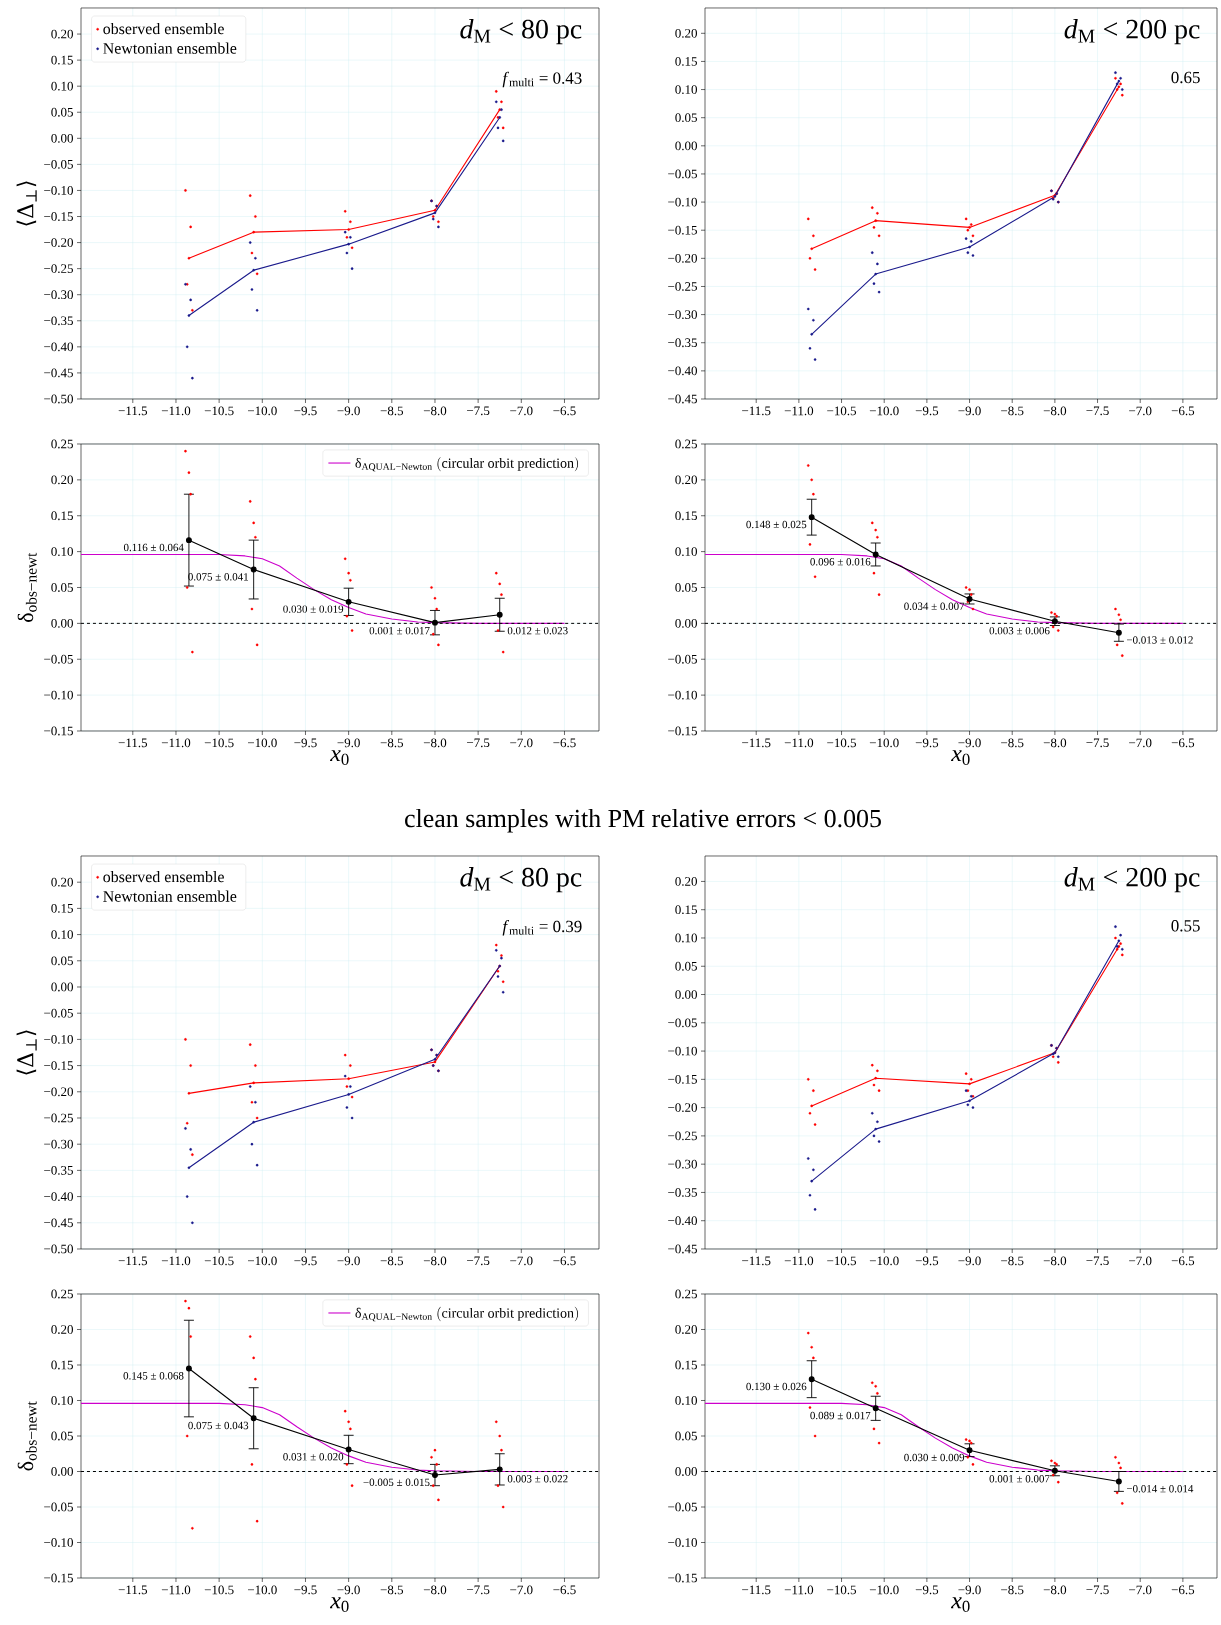  What do you see at coordinates (682, 1108) in the screenshot?
I see `y-tick-label: −0.20` at bounding box center [682, 1108].